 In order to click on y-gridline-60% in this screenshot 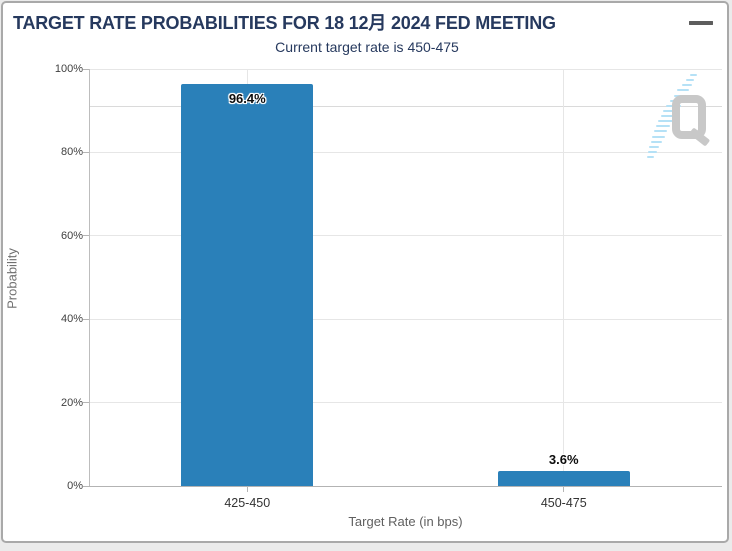, I will do `click(405, 236)`.